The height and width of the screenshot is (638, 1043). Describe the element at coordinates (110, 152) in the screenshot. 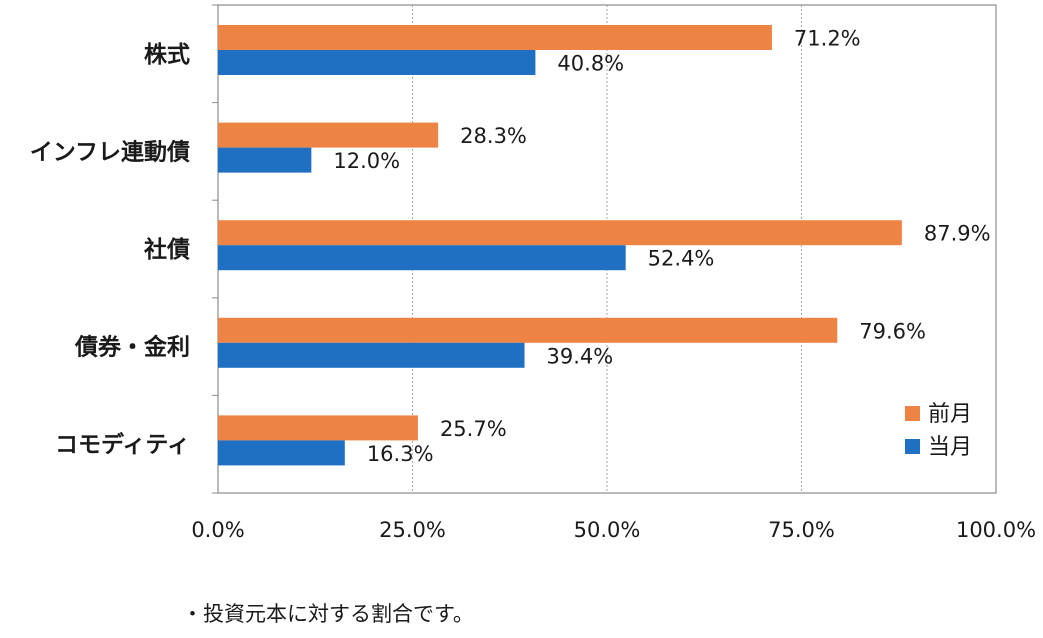

I see `category-label: インフレ連動債` at that location.